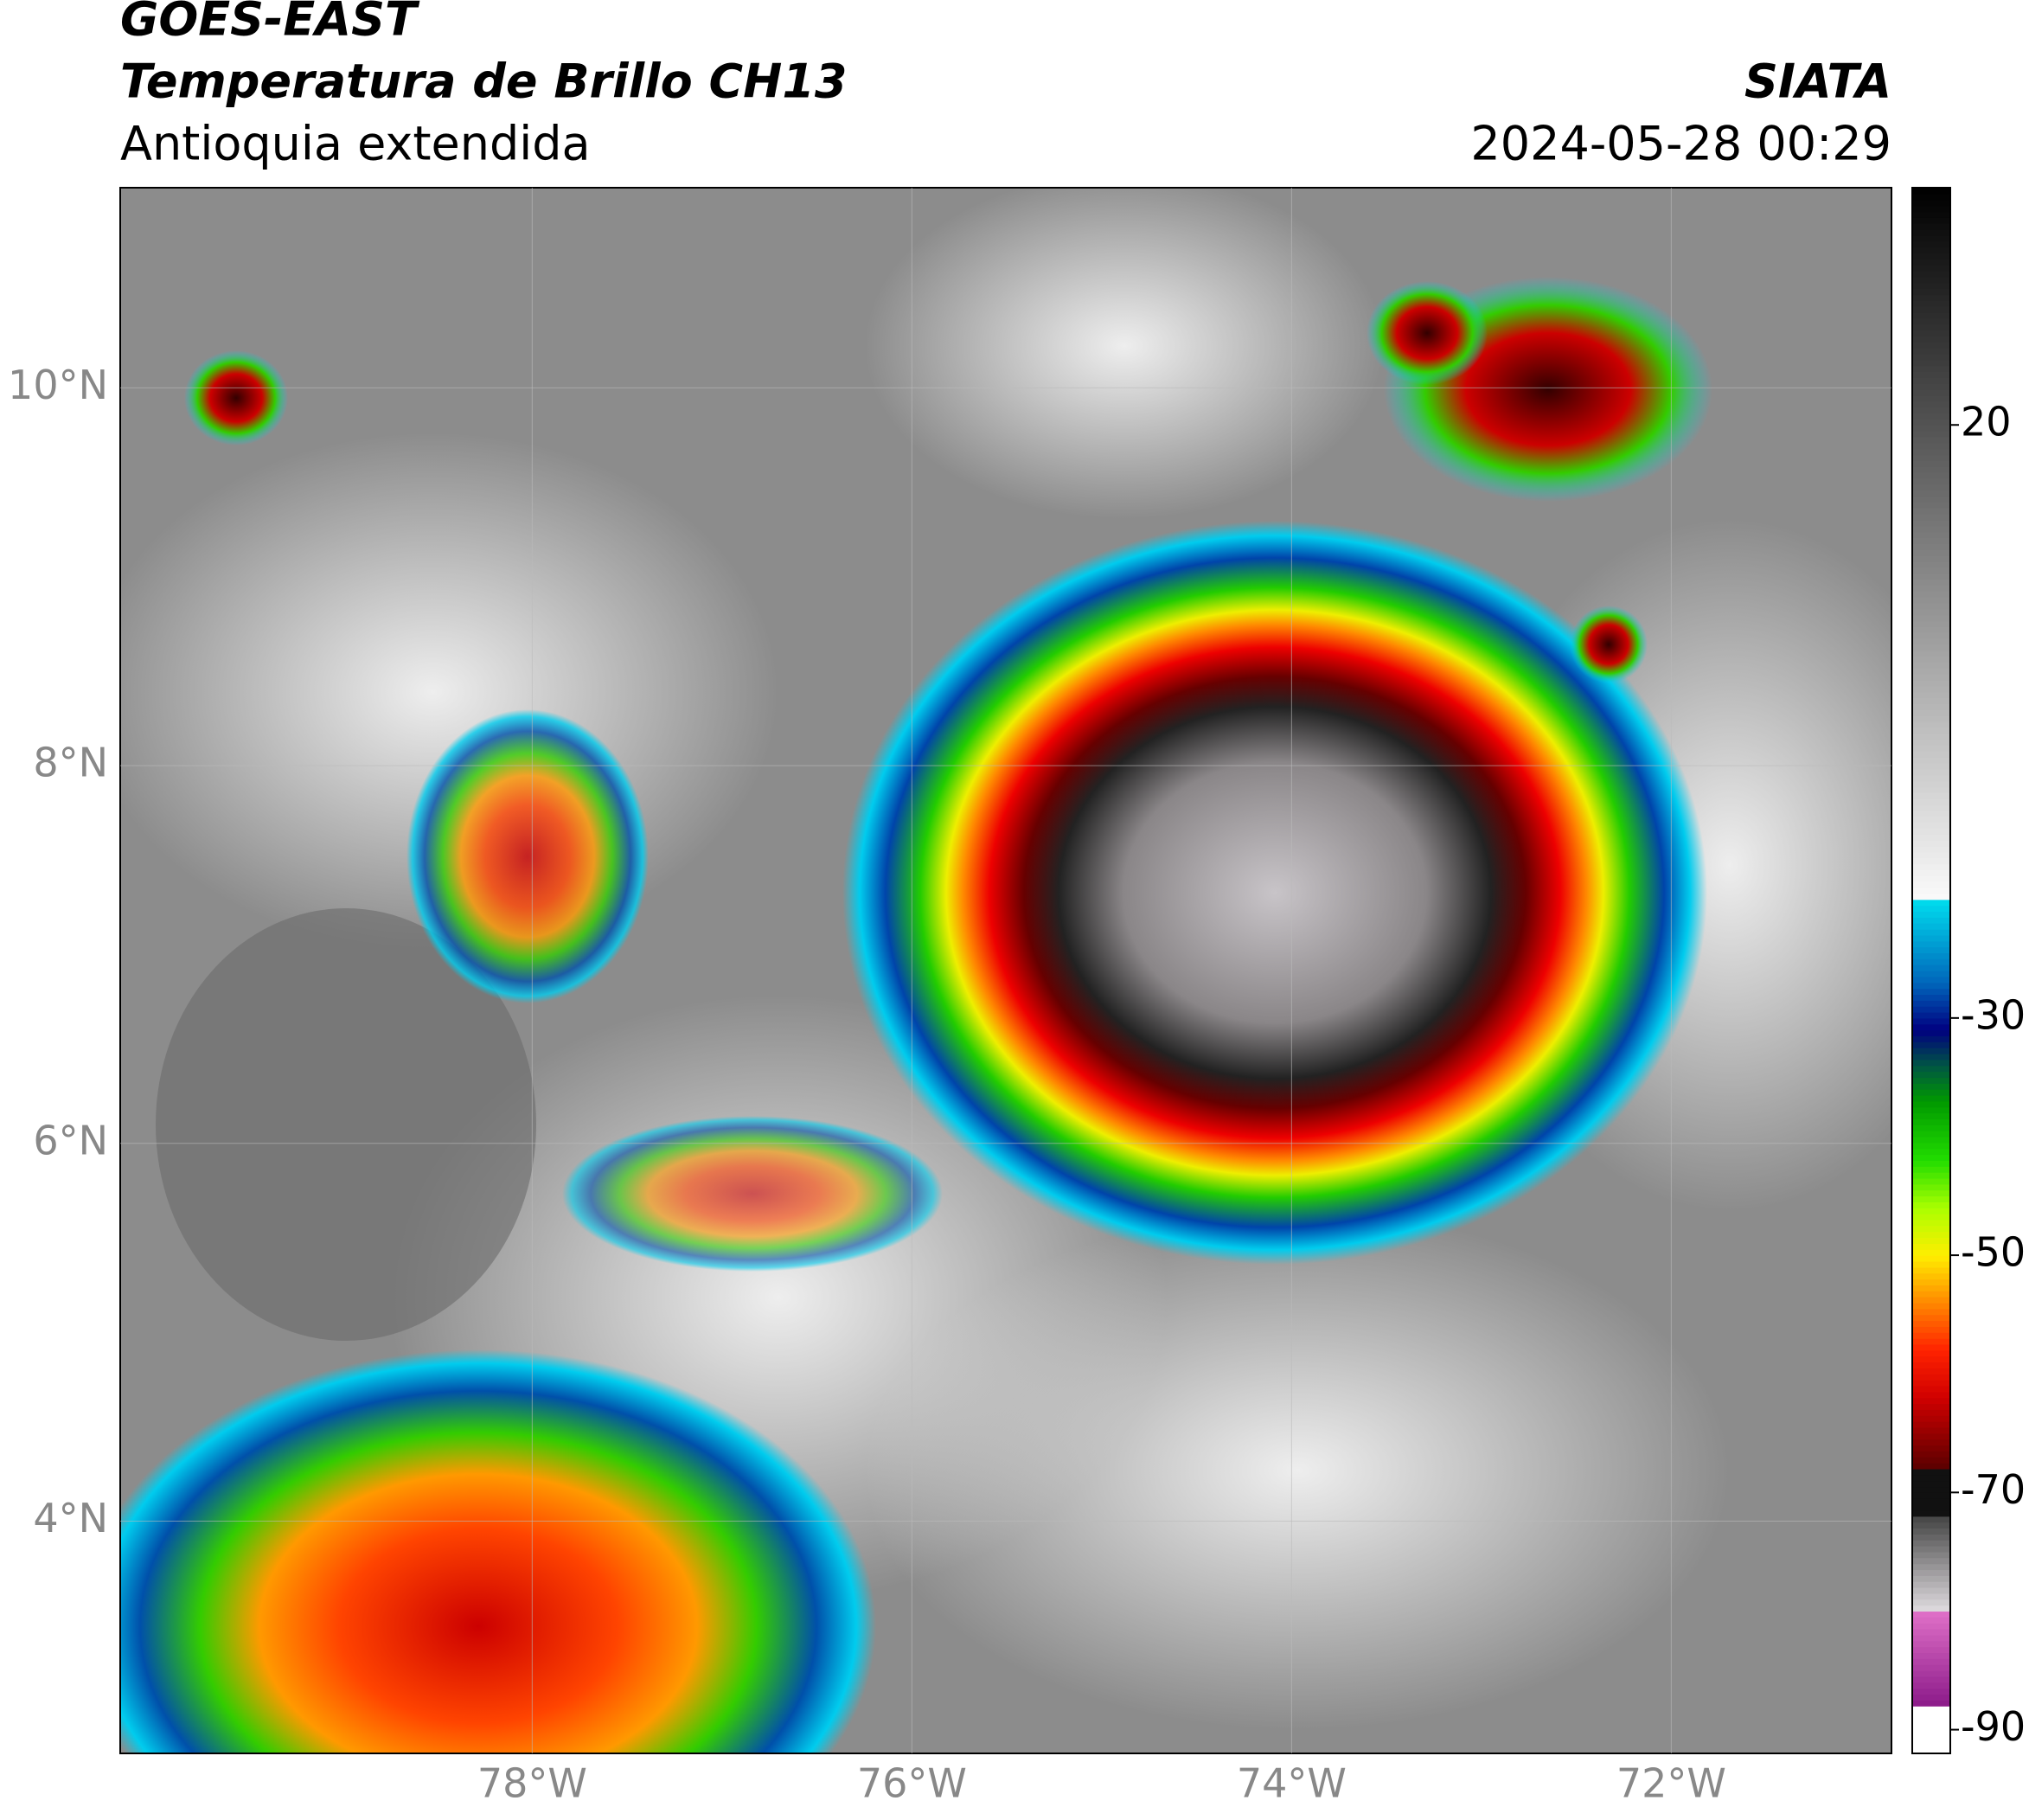  I want to click on y-tick-label: 8°N, so click(70, 763).